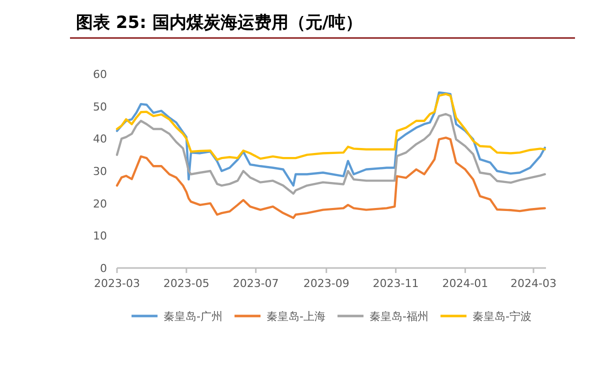 Image resolution: width=614 pixels, height=387 pixels. What do you see at coordinates (219, 23) in the screenshot?
I see `chart-title: 图表 25: 国内煤炭海运费用（元/吨）` at bounding box center [219, 23].